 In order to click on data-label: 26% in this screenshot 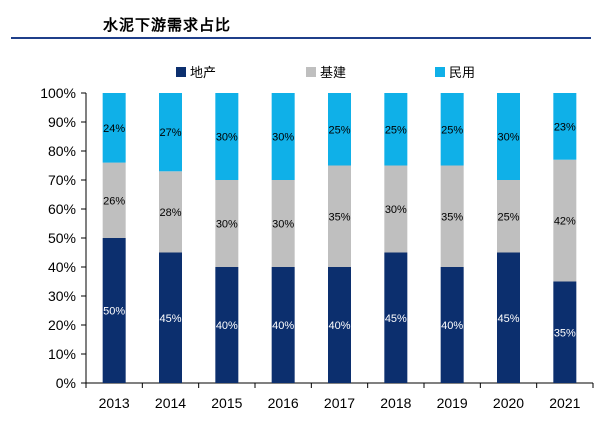, I will do `click(114, 201)`.